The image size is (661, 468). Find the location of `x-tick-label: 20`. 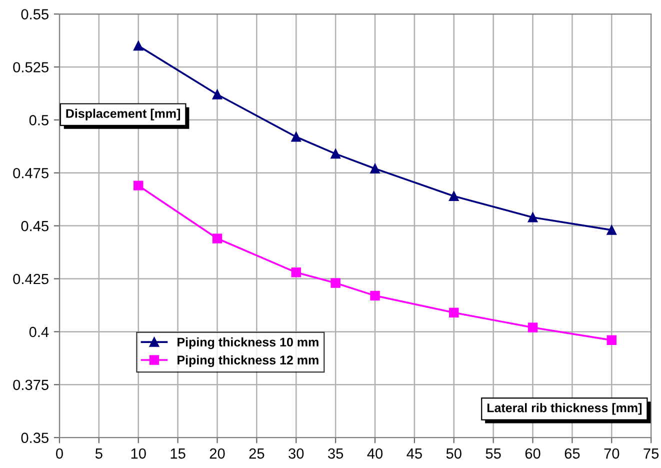

x-tick-label: 20 is located at coordinates (217, 453).